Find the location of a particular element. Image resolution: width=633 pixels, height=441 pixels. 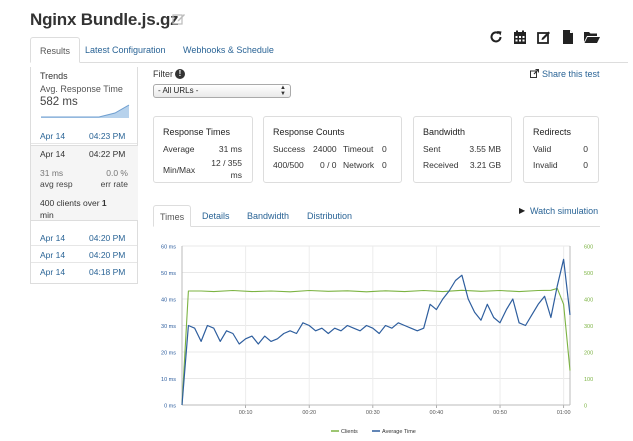

share-link: Share this test is located at coordinates (571, 74).